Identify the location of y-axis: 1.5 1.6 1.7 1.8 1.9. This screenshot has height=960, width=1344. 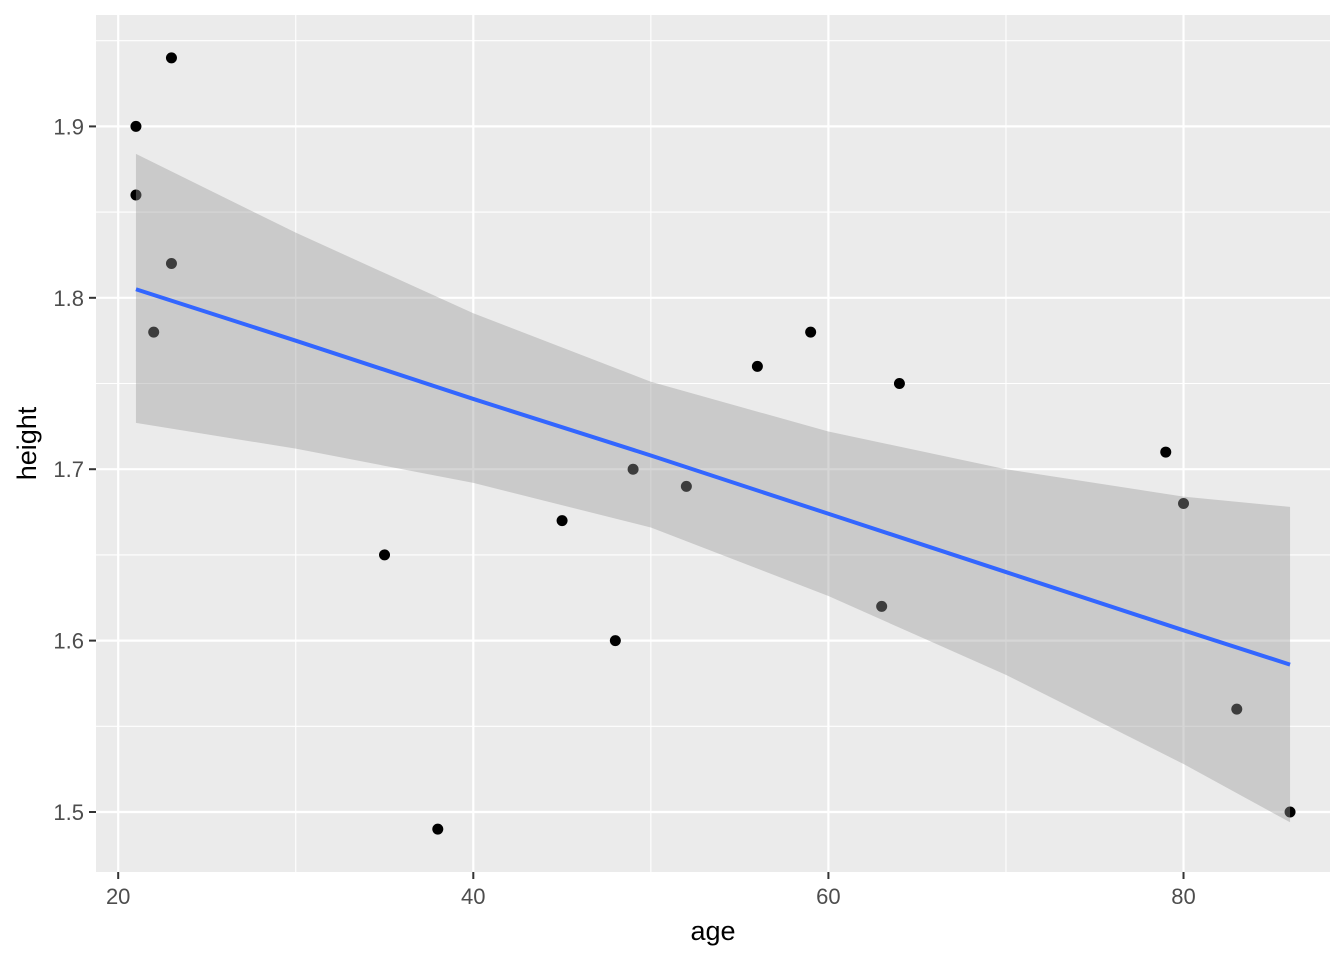
(74, 469).